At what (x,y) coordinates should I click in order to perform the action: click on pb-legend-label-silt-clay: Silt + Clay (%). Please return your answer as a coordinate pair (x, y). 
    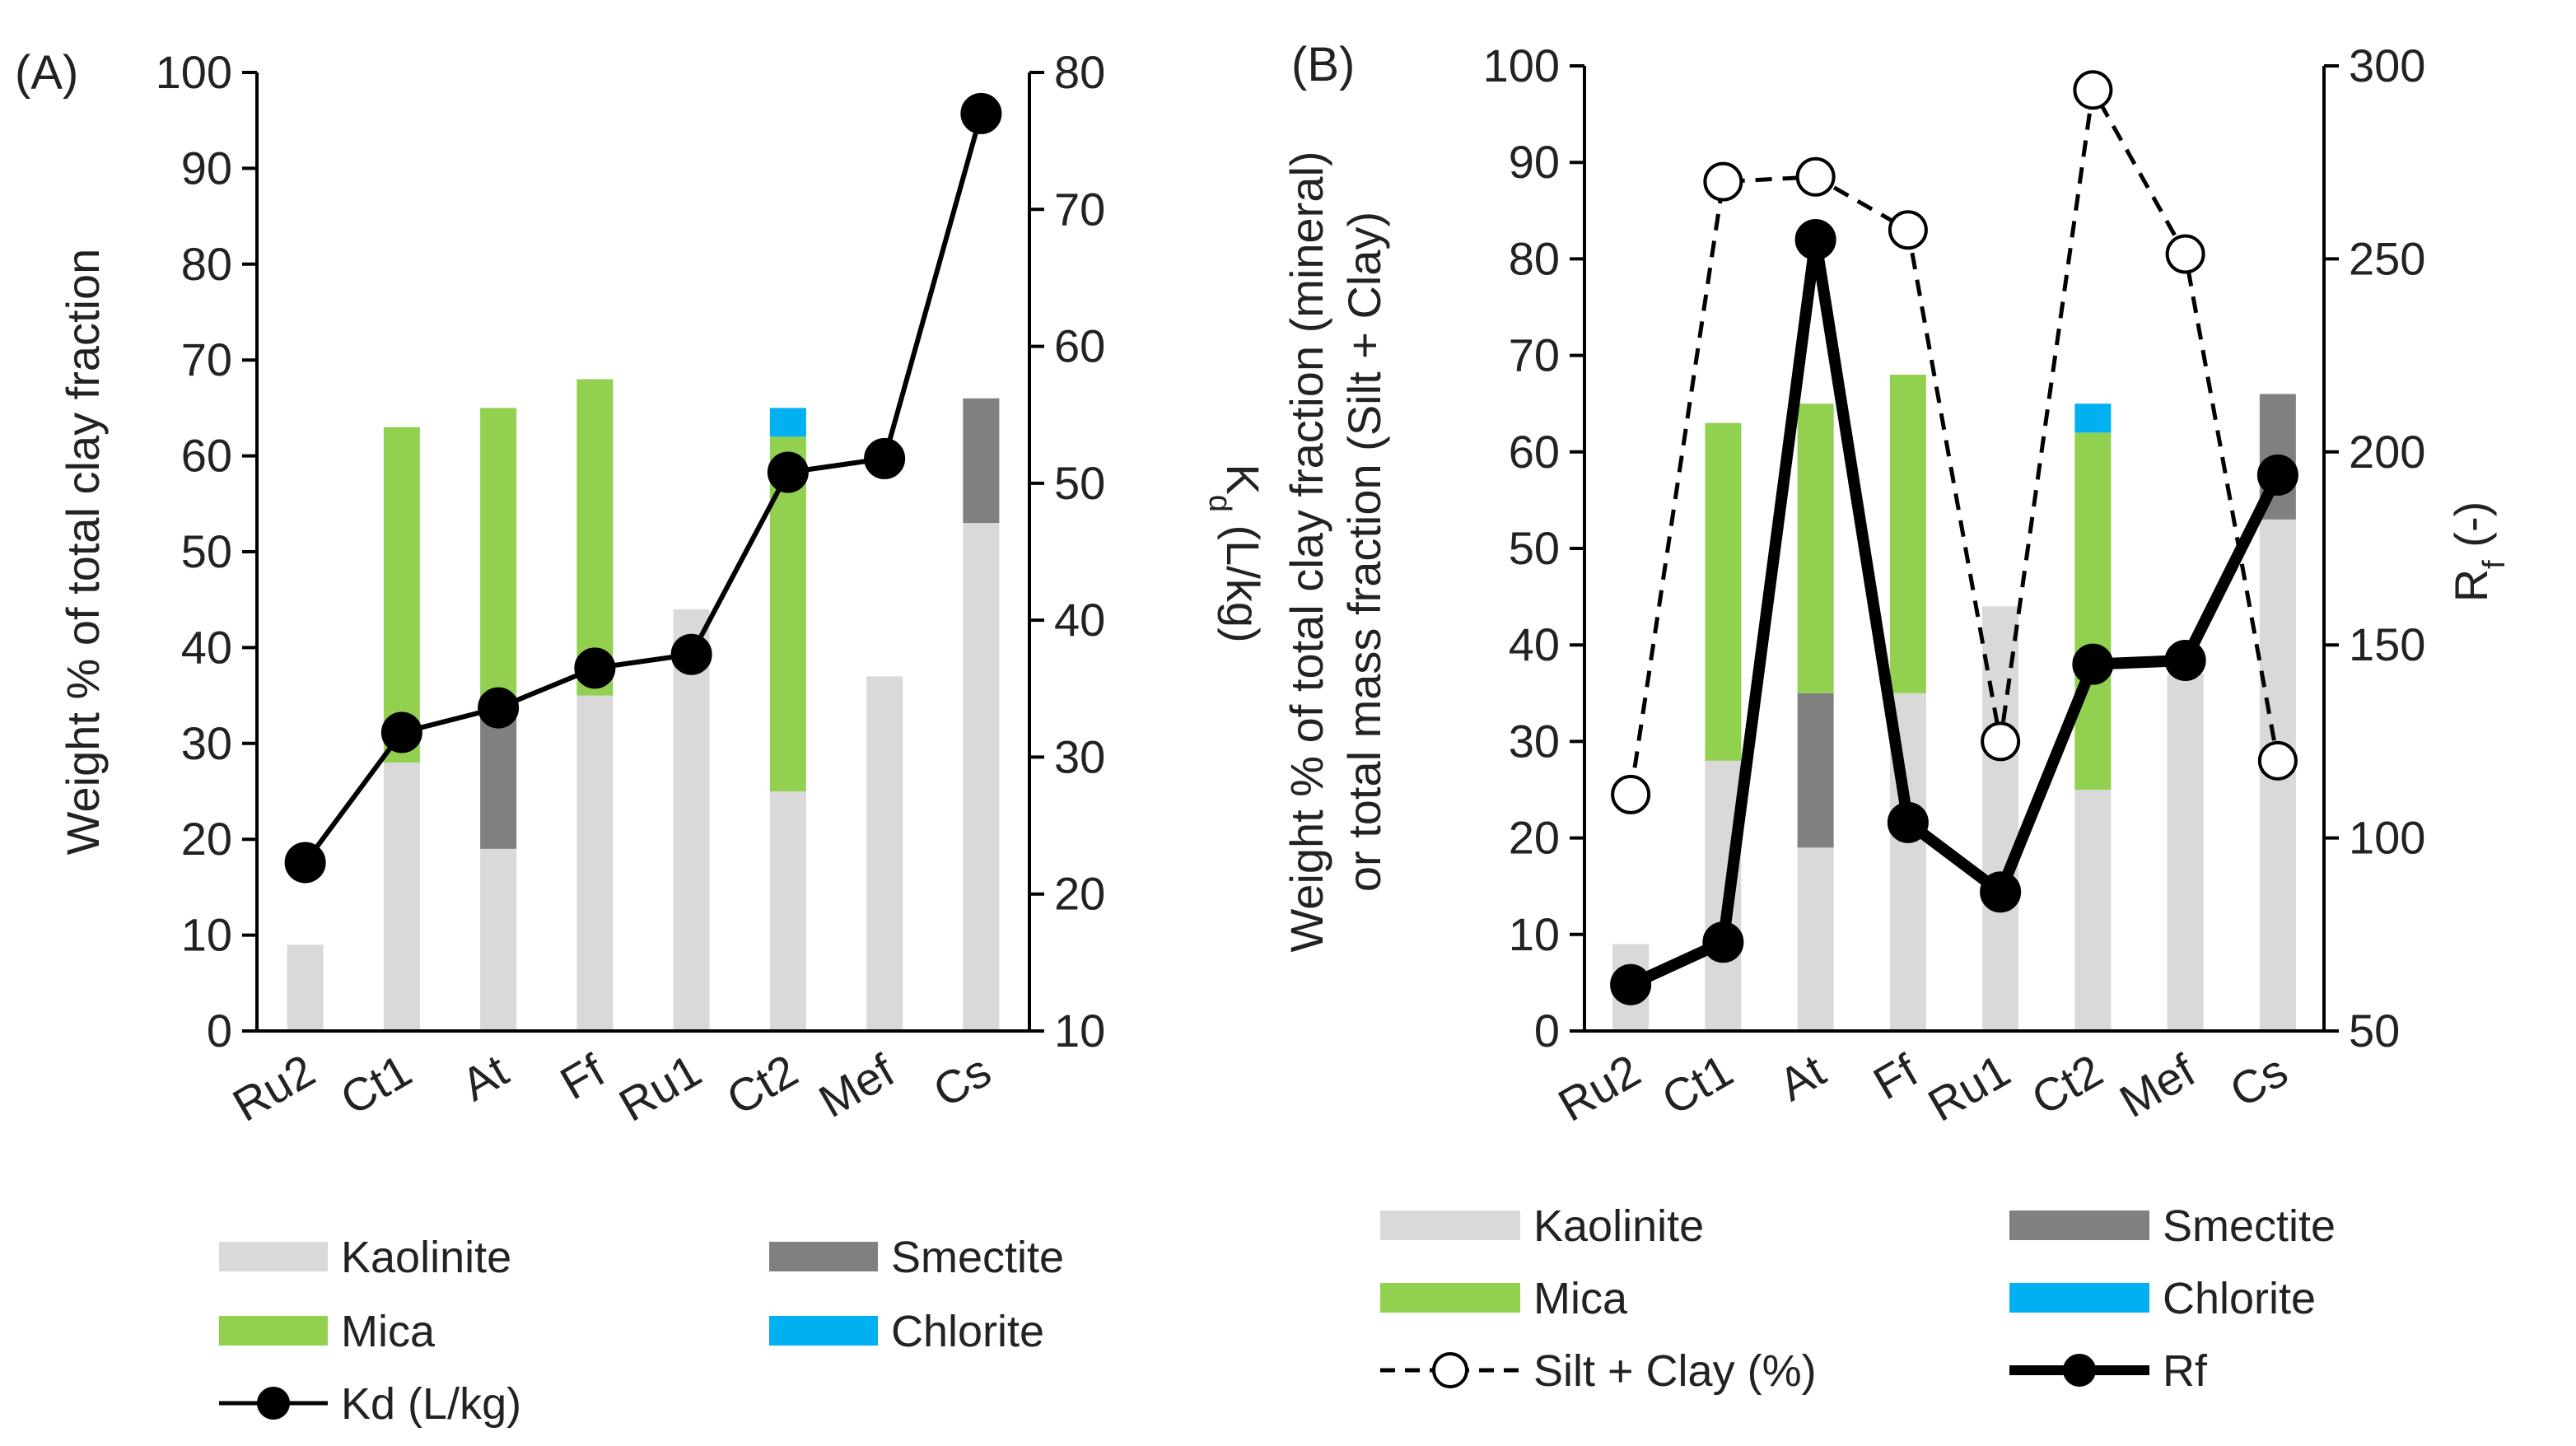
    Looking at the image, I should click on (1675, 1371).